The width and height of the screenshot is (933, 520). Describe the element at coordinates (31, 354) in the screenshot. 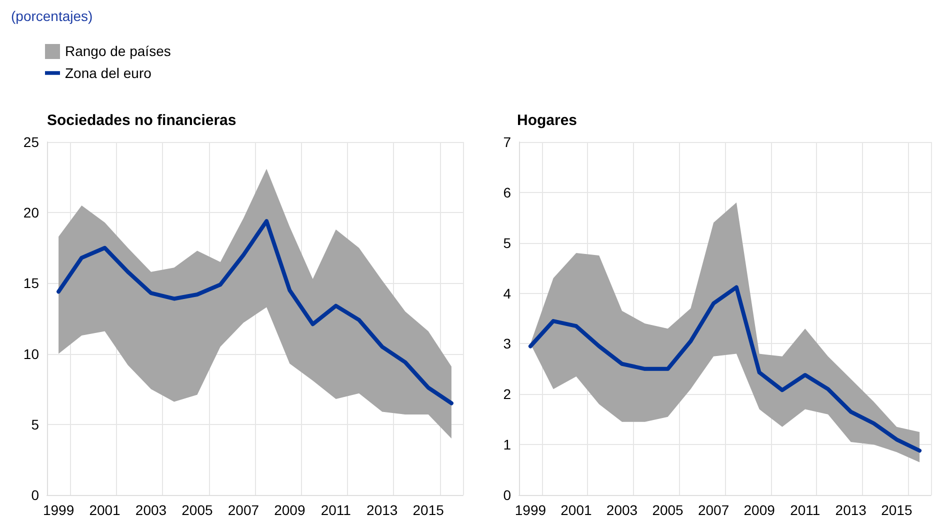

I see `y-tick-label: 10` at that location.